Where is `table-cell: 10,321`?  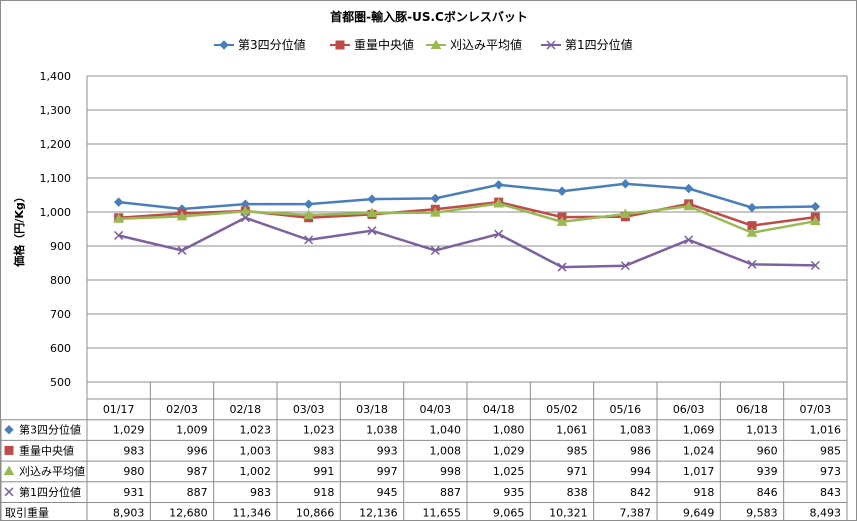
table-cell: 10,321 is located at coordinates (568, 513).